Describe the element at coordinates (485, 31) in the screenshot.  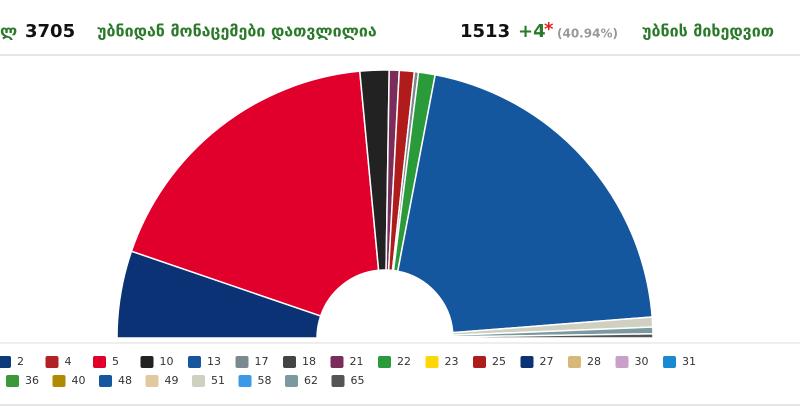
I see `header-counted: 1513` at that location.